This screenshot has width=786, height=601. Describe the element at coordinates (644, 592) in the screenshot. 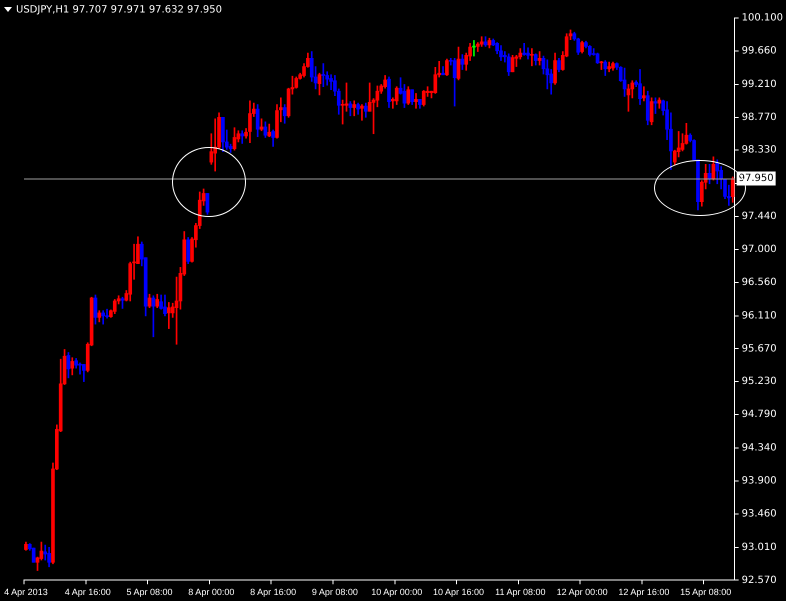

I see `x-tick-label: 12 Apr 16:00` at that location.